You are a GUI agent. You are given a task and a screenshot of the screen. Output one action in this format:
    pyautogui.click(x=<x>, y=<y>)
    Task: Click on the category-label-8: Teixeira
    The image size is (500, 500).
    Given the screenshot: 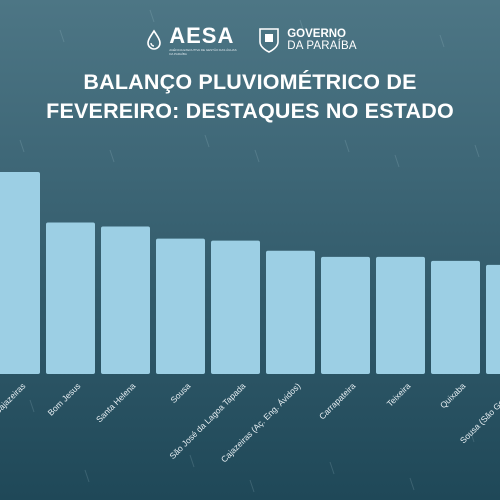 What is the action you would take?
    pyautogui.click(x=399, y=395)
    